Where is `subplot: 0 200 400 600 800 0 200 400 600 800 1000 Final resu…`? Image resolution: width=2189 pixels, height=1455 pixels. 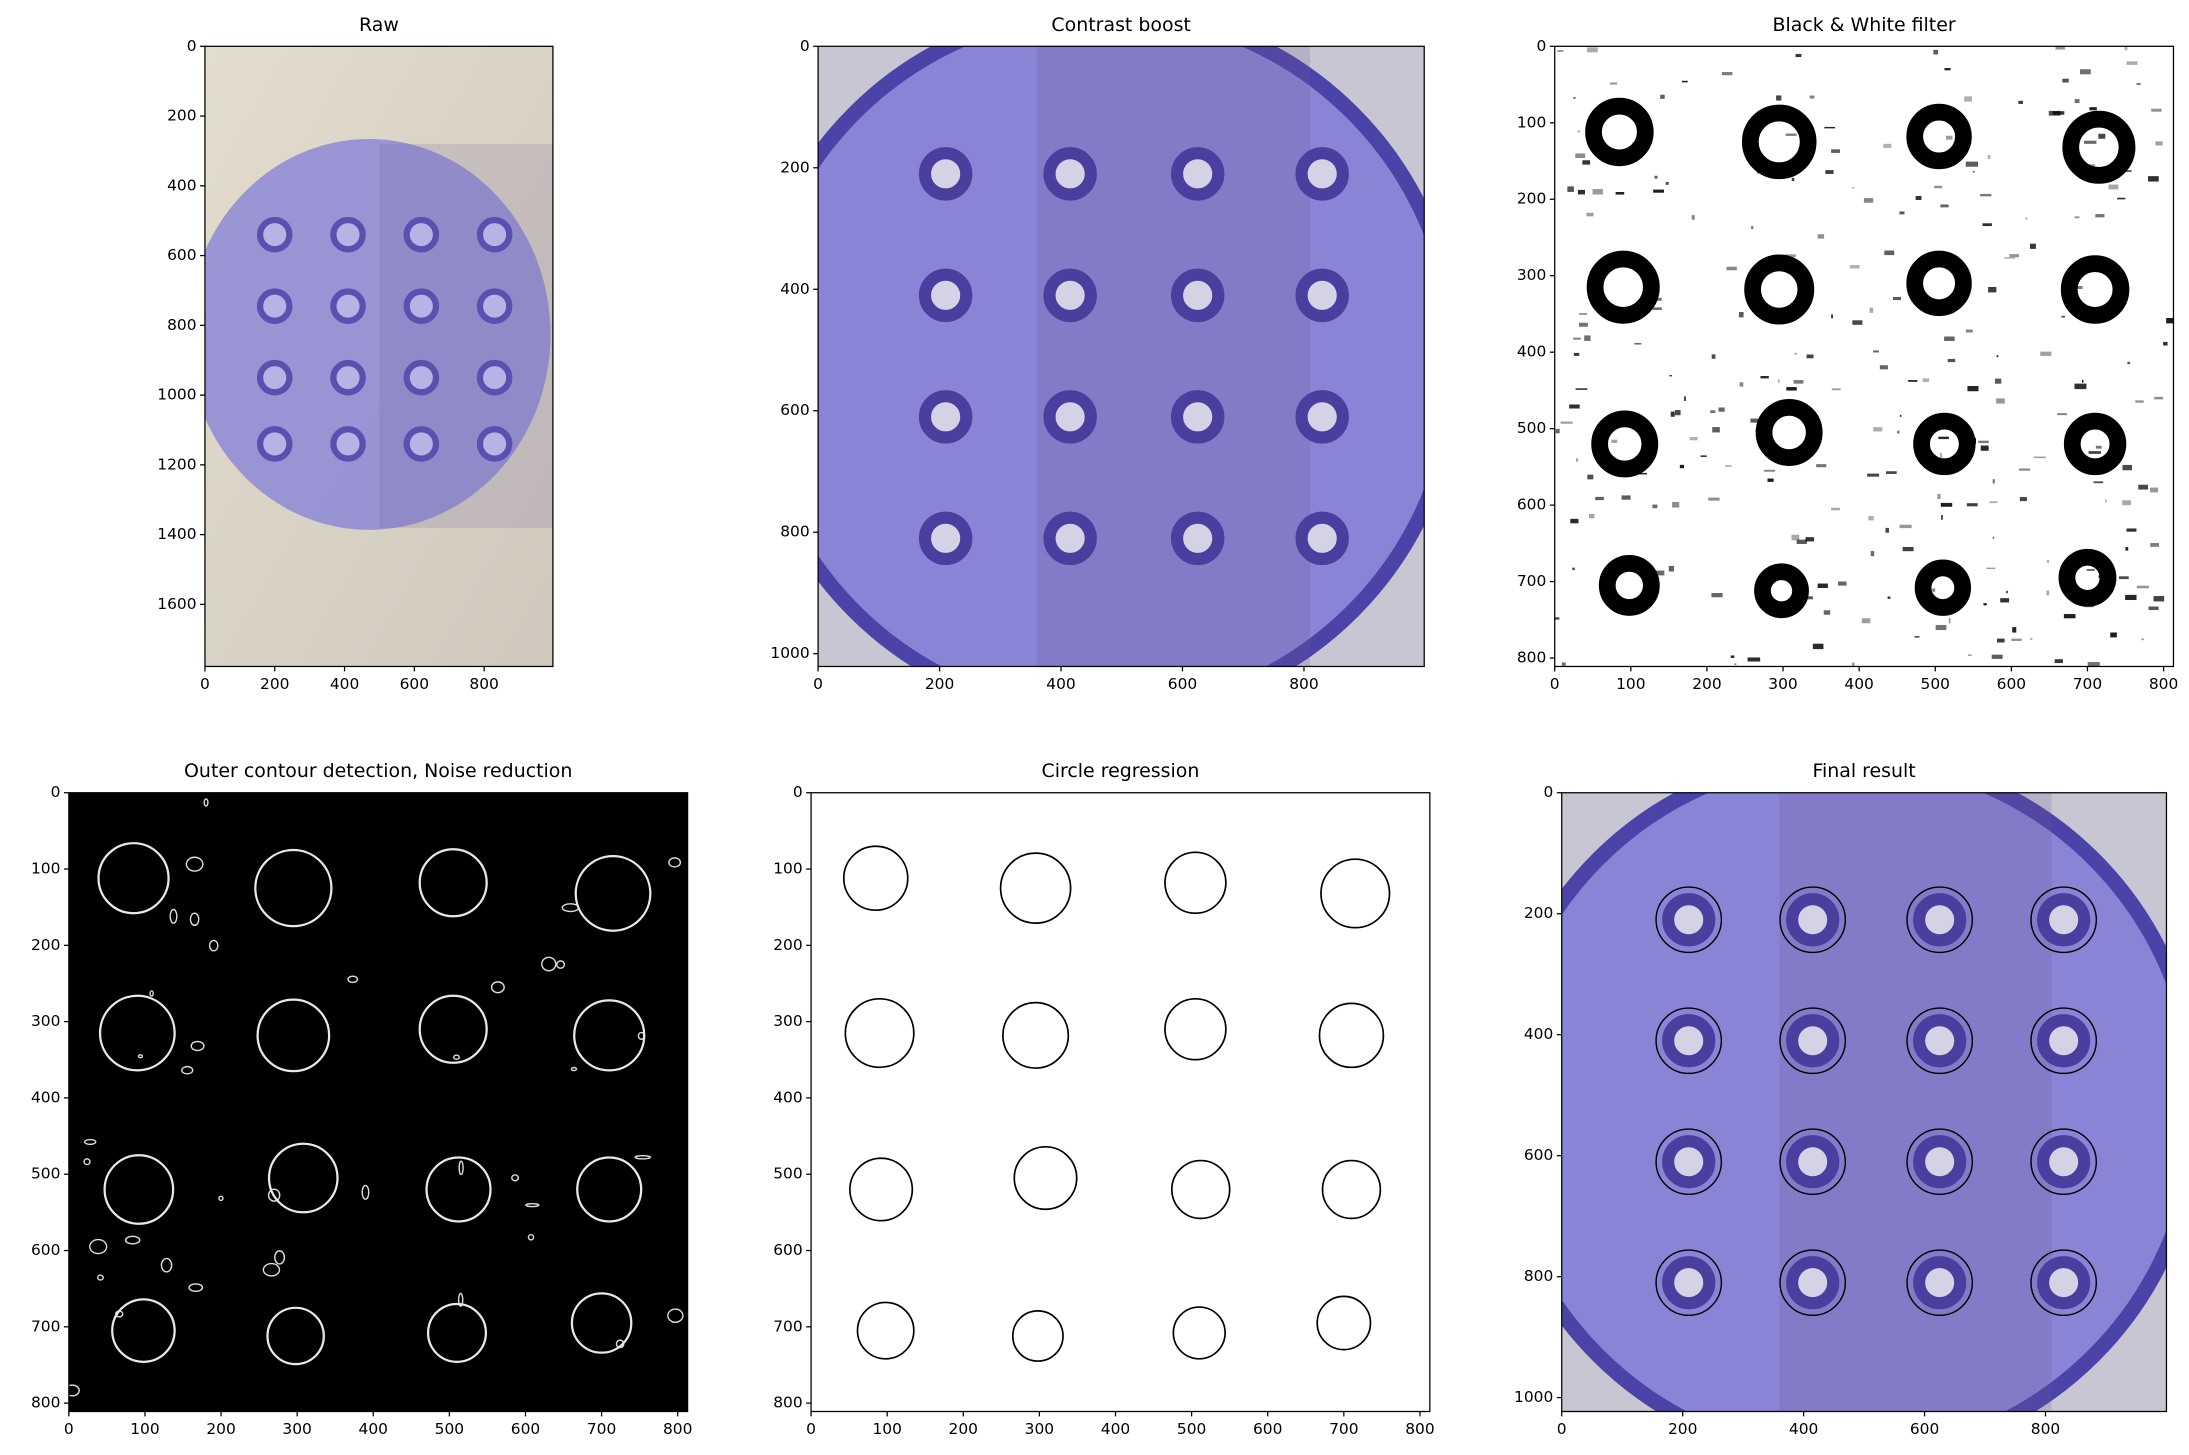
subplot: 0 200 400 600 800 0 200 400 600 800 1000 Final resu… is located at coordinates (1841, 1099).